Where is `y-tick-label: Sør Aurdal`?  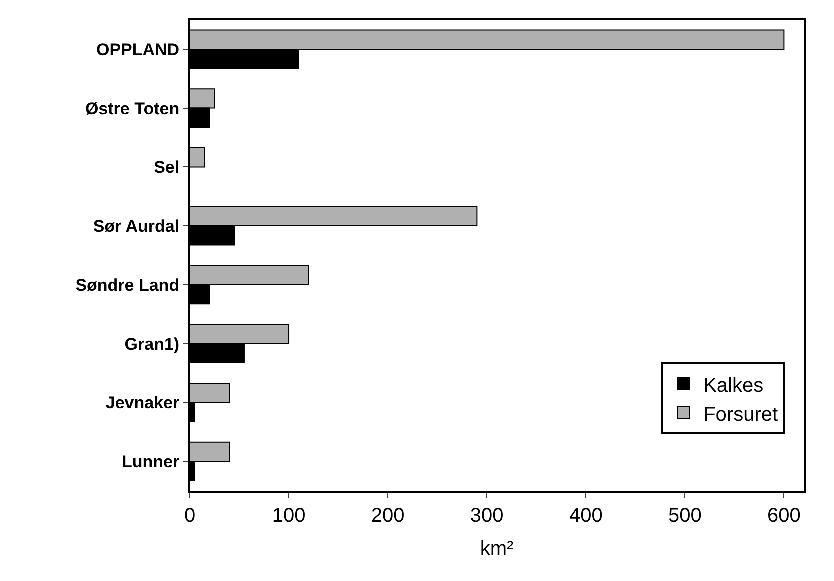 y-tick-label: Sør Aurdal is located at coordinates (136, 226).